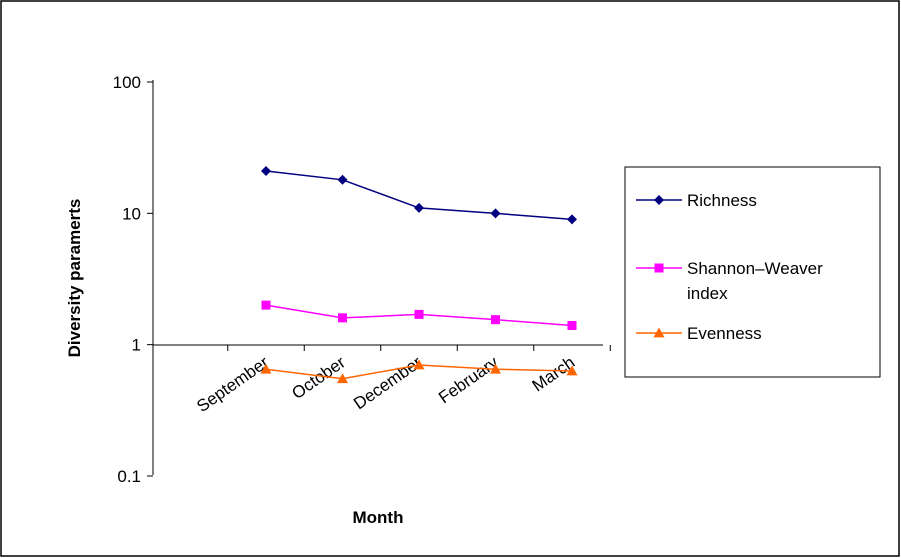  I want to click on legend-item-richness: Richness, so click(696, 200).